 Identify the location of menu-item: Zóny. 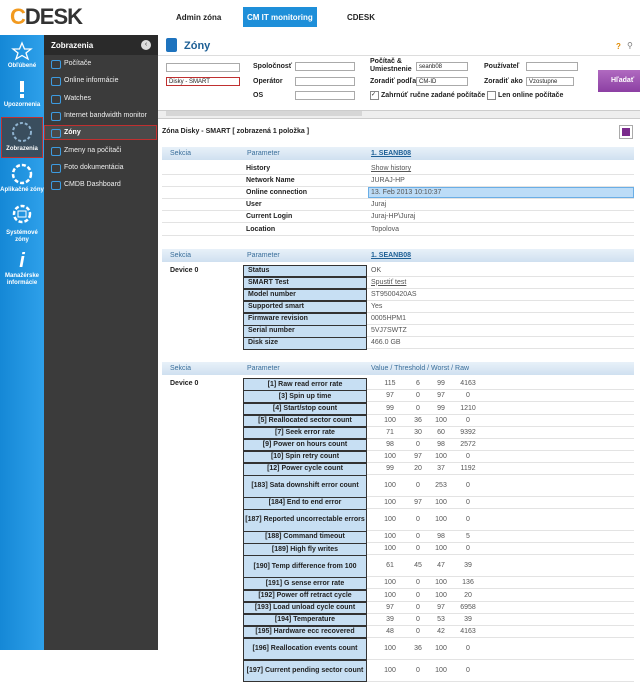
(72, 133).